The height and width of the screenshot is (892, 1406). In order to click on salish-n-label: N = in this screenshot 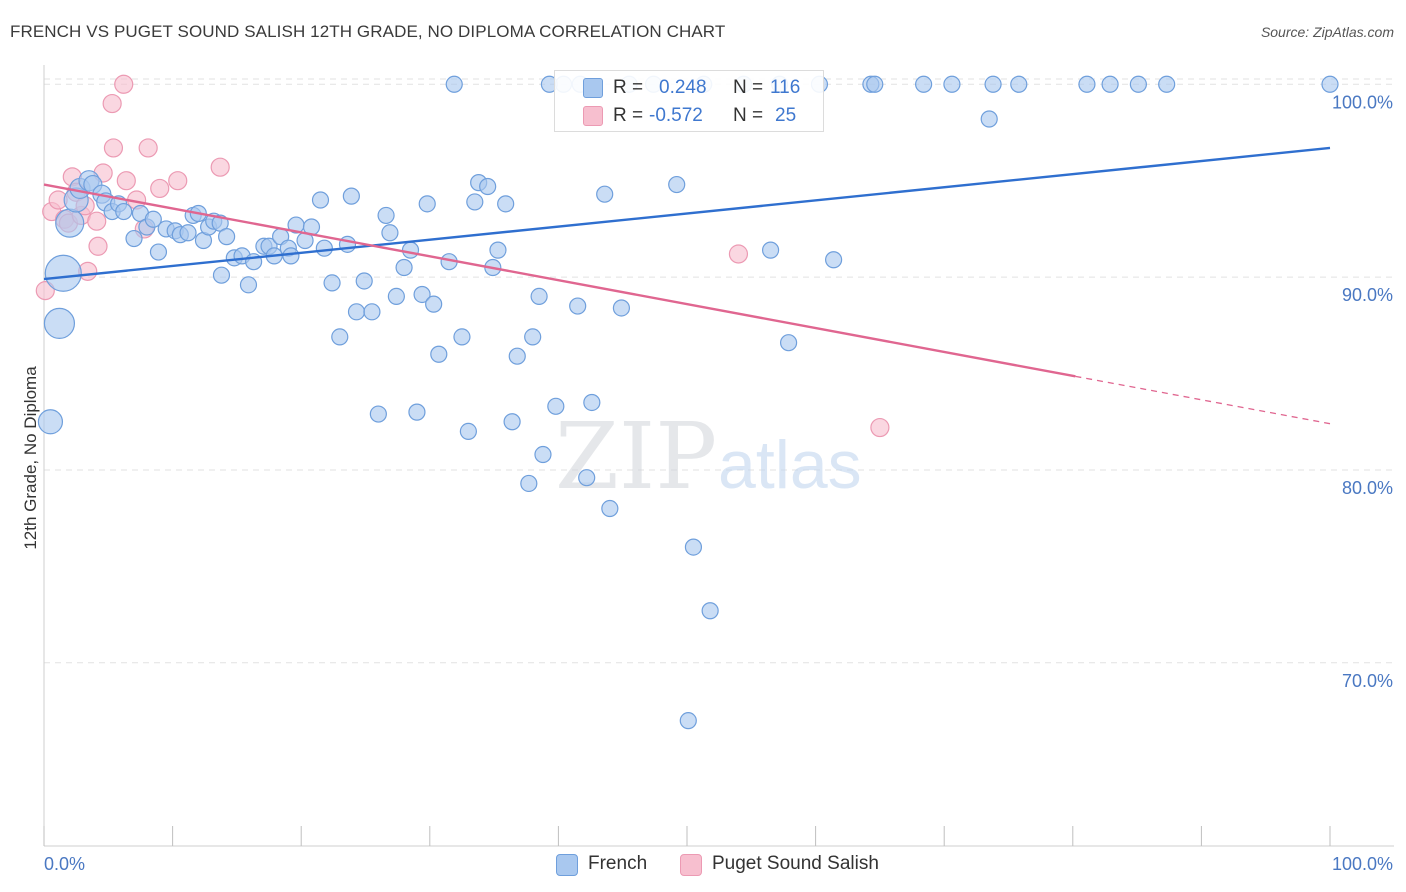, I will do `click(748, 115)`.